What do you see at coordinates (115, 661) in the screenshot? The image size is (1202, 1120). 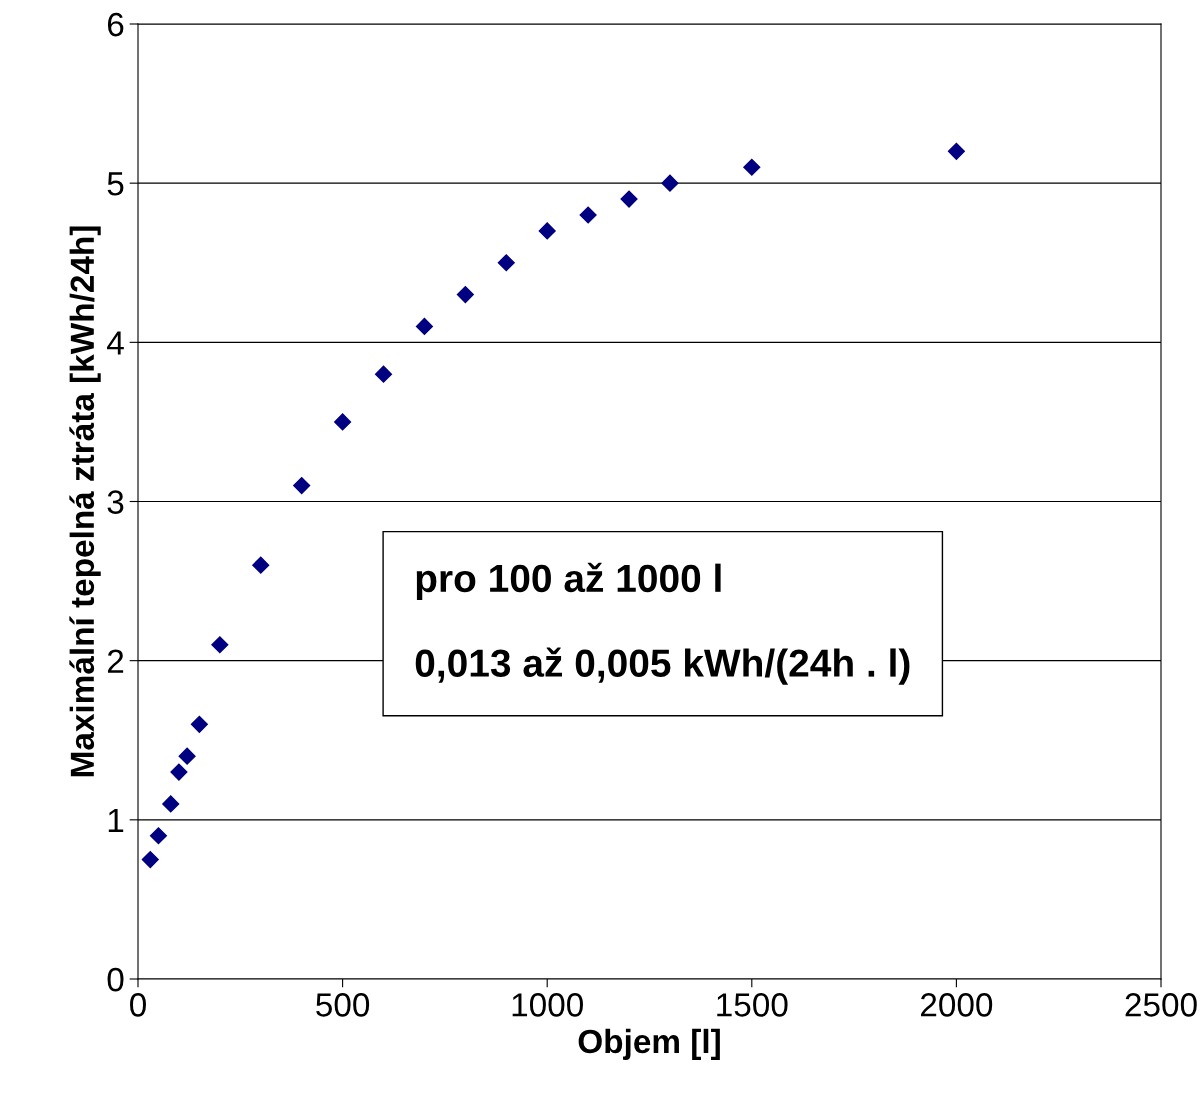 I see `y-tick-label: 2` at bounding box center [115, 661].